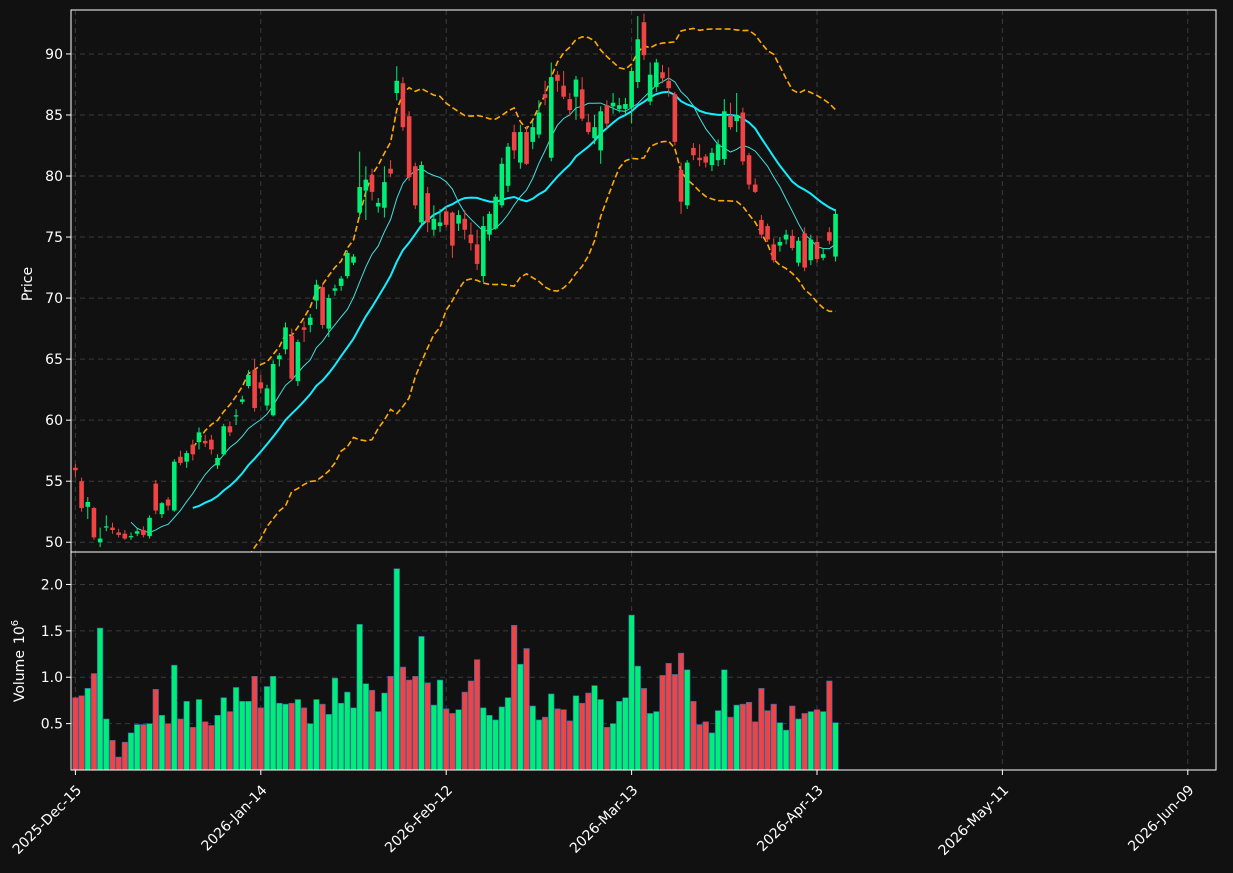  I want to click on volume-axis-label: Volume 106, so click(19, 661).